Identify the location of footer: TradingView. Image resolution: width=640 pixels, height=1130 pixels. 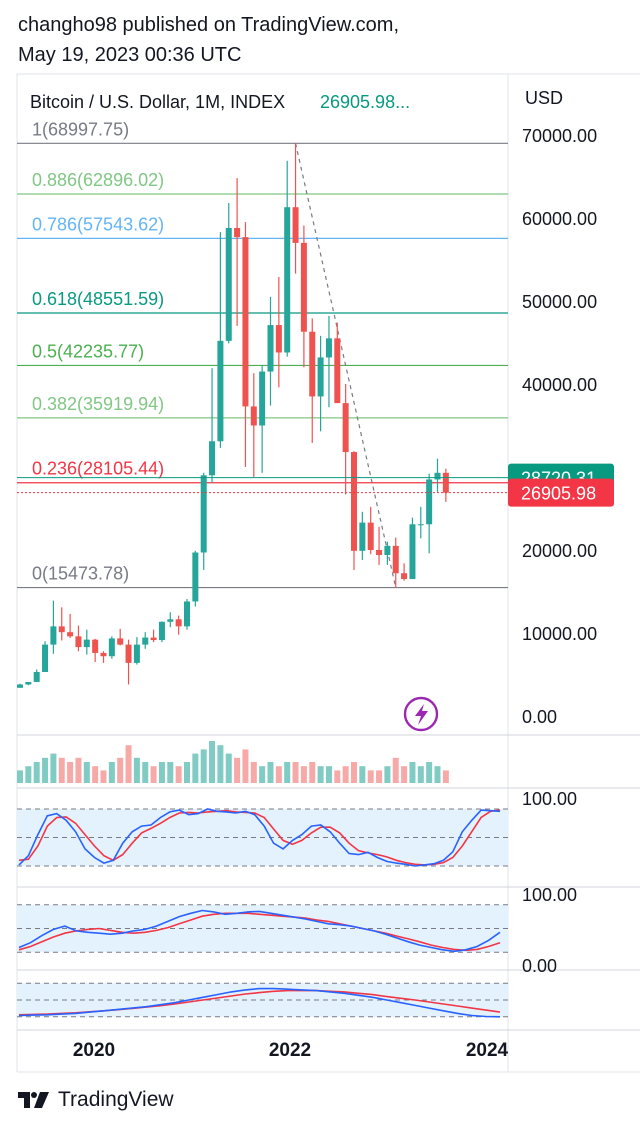
(96, 1100).